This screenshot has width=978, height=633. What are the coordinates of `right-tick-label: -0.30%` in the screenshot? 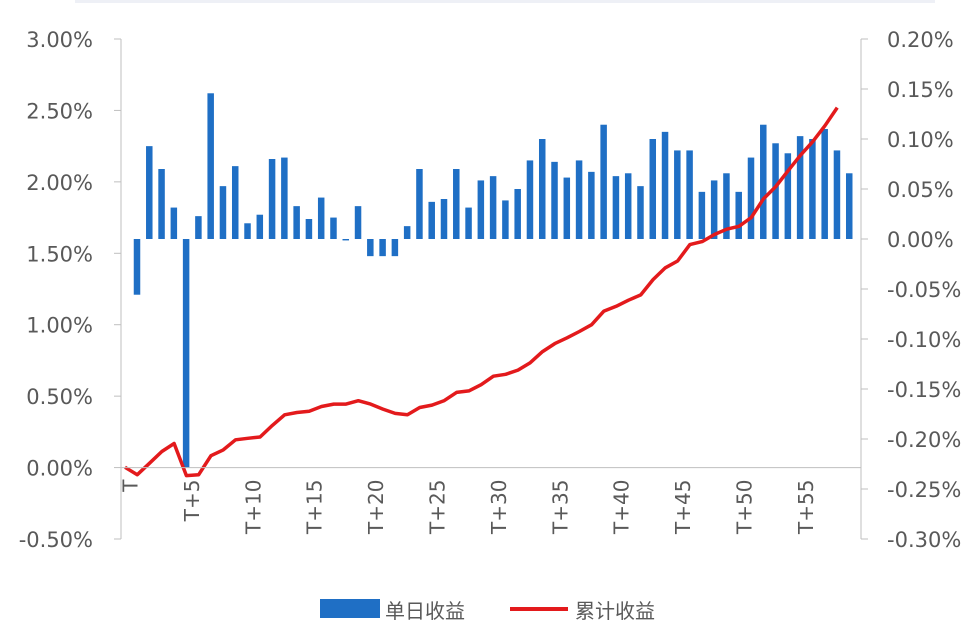 It's located at (924, 540).